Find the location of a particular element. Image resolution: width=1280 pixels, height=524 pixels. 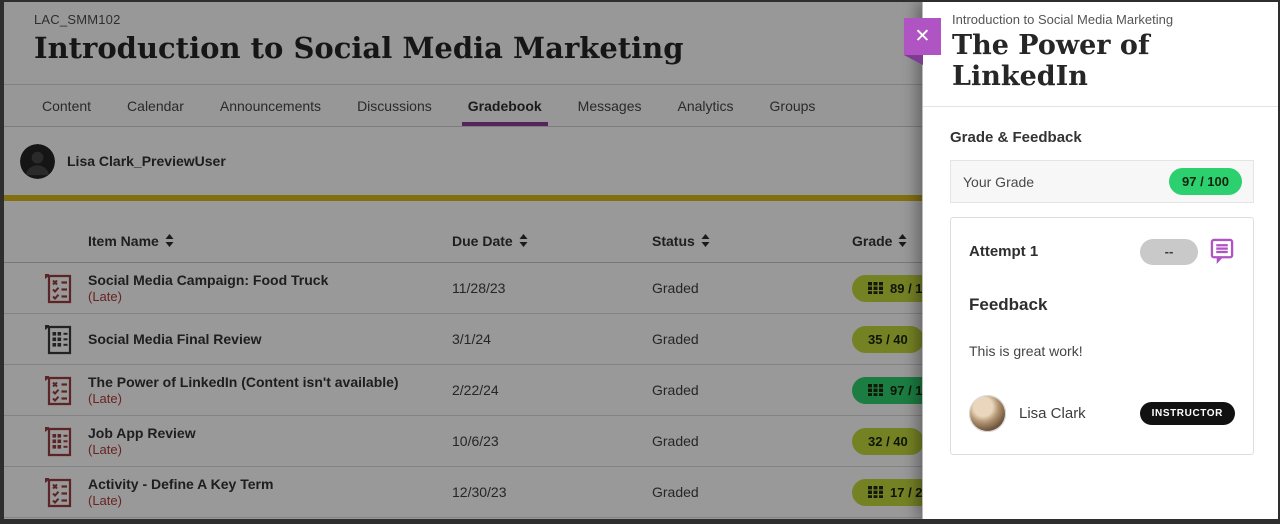

feedback-comment-icon is located at coordinates (1222, 251).